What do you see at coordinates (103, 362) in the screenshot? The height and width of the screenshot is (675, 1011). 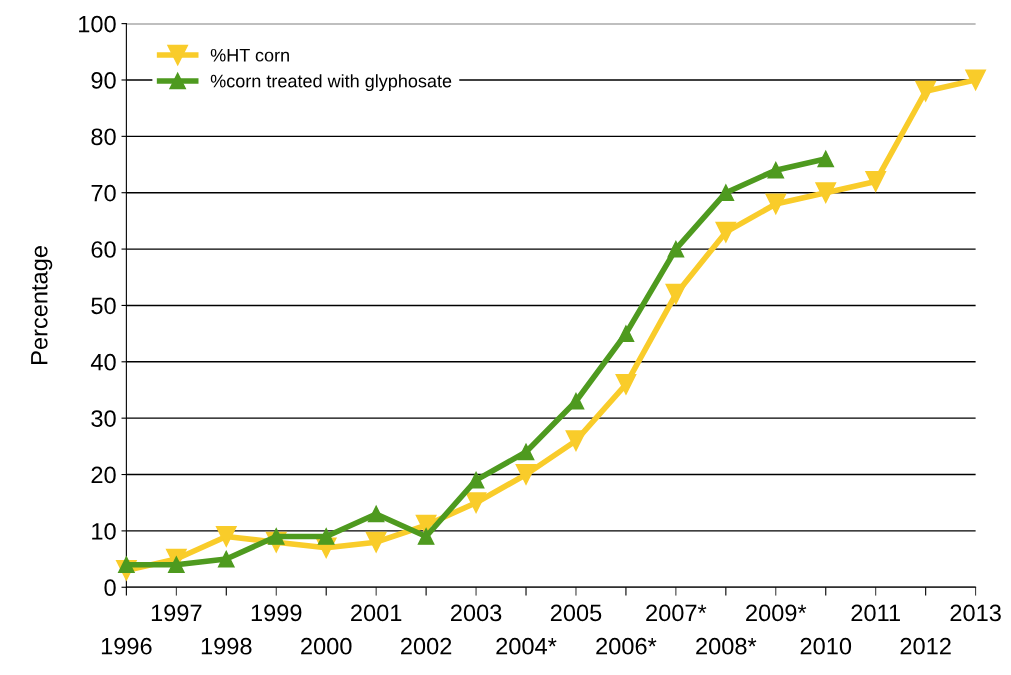 I see `y-tick-label: 40` at bounding box center [103, 362].